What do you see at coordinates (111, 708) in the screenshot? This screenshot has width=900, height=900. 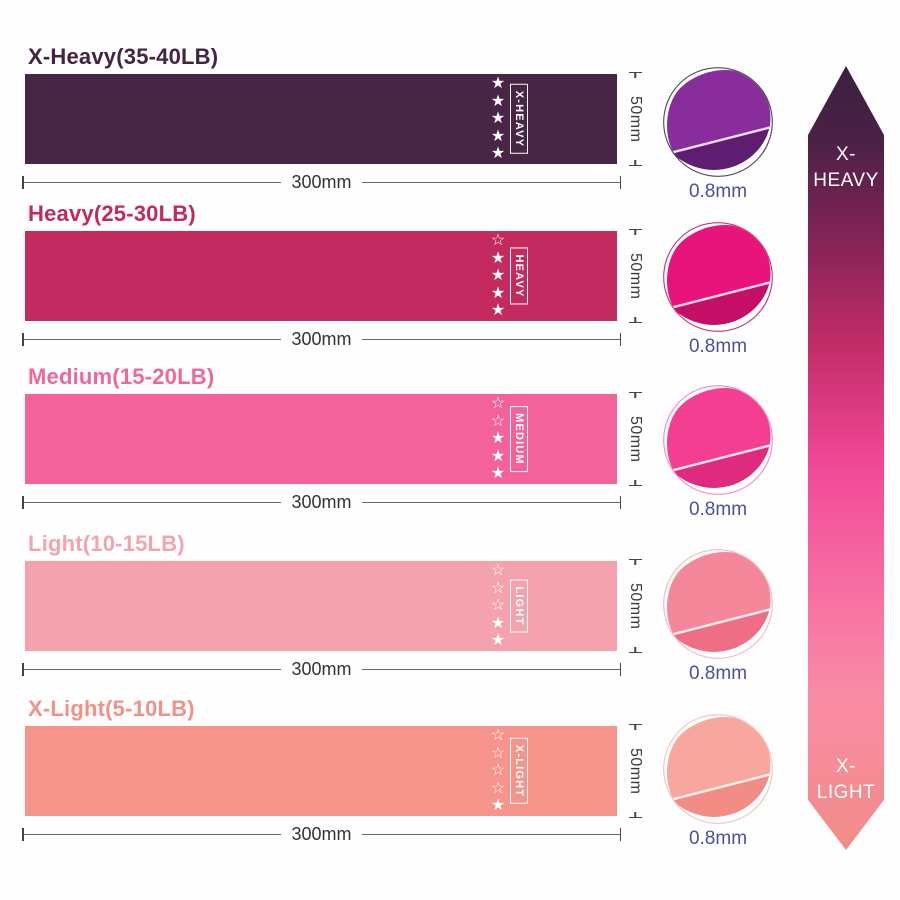 I see `band-title: X-Light(5-10LB)` at bounding box center [111, 708].